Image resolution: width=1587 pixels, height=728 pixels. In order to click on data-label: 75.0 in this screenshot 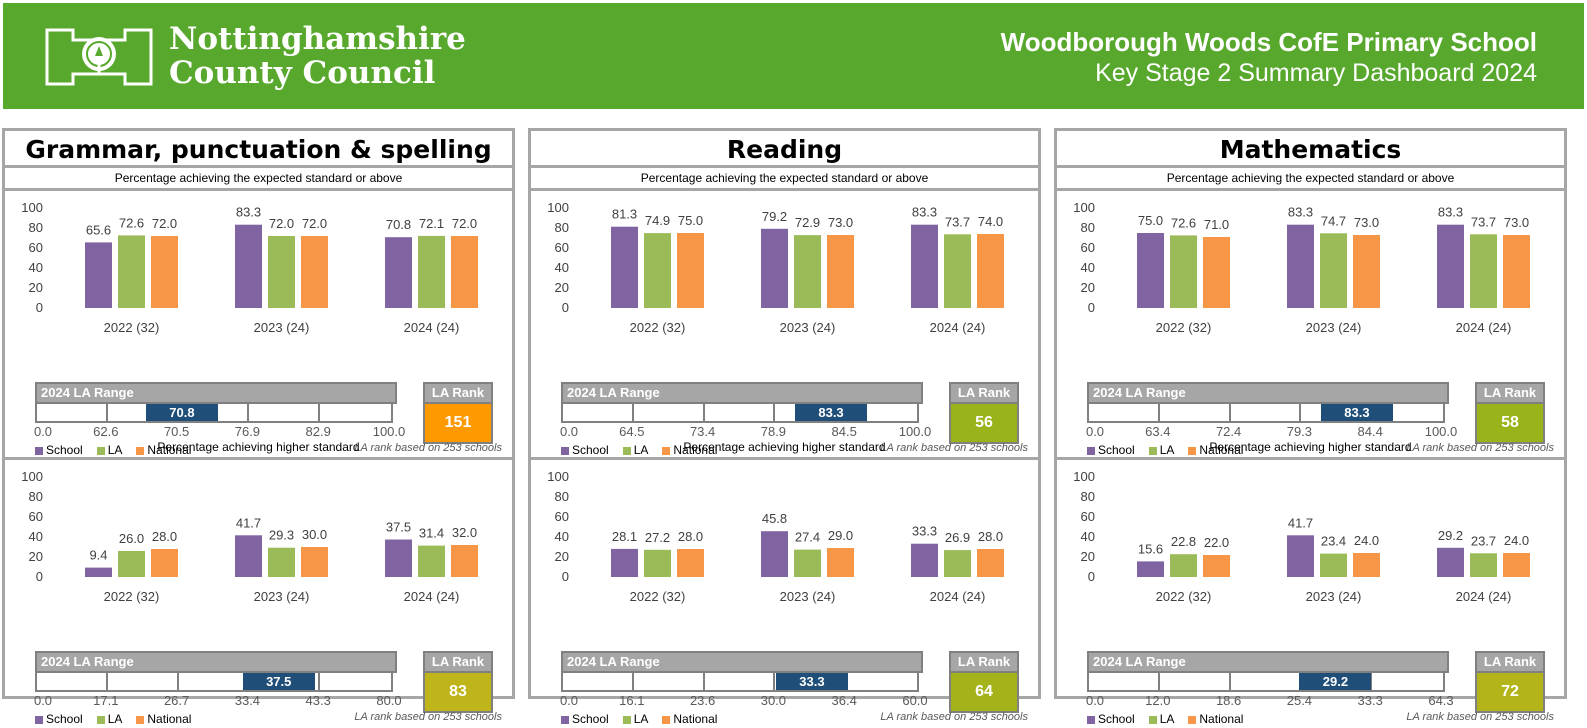, I will do `click(1150, 220)`.